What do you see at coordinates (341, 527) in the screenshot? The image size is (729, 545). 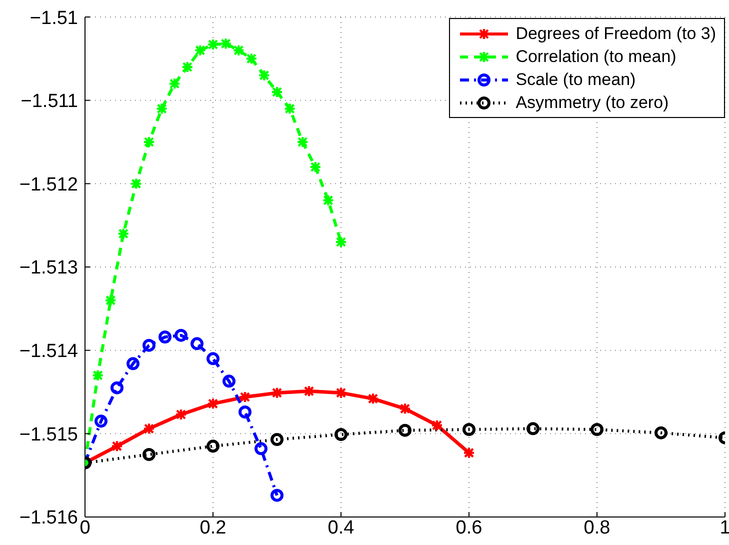 I see `x-tick-label: 0.4` at bounding box center [341, 527].